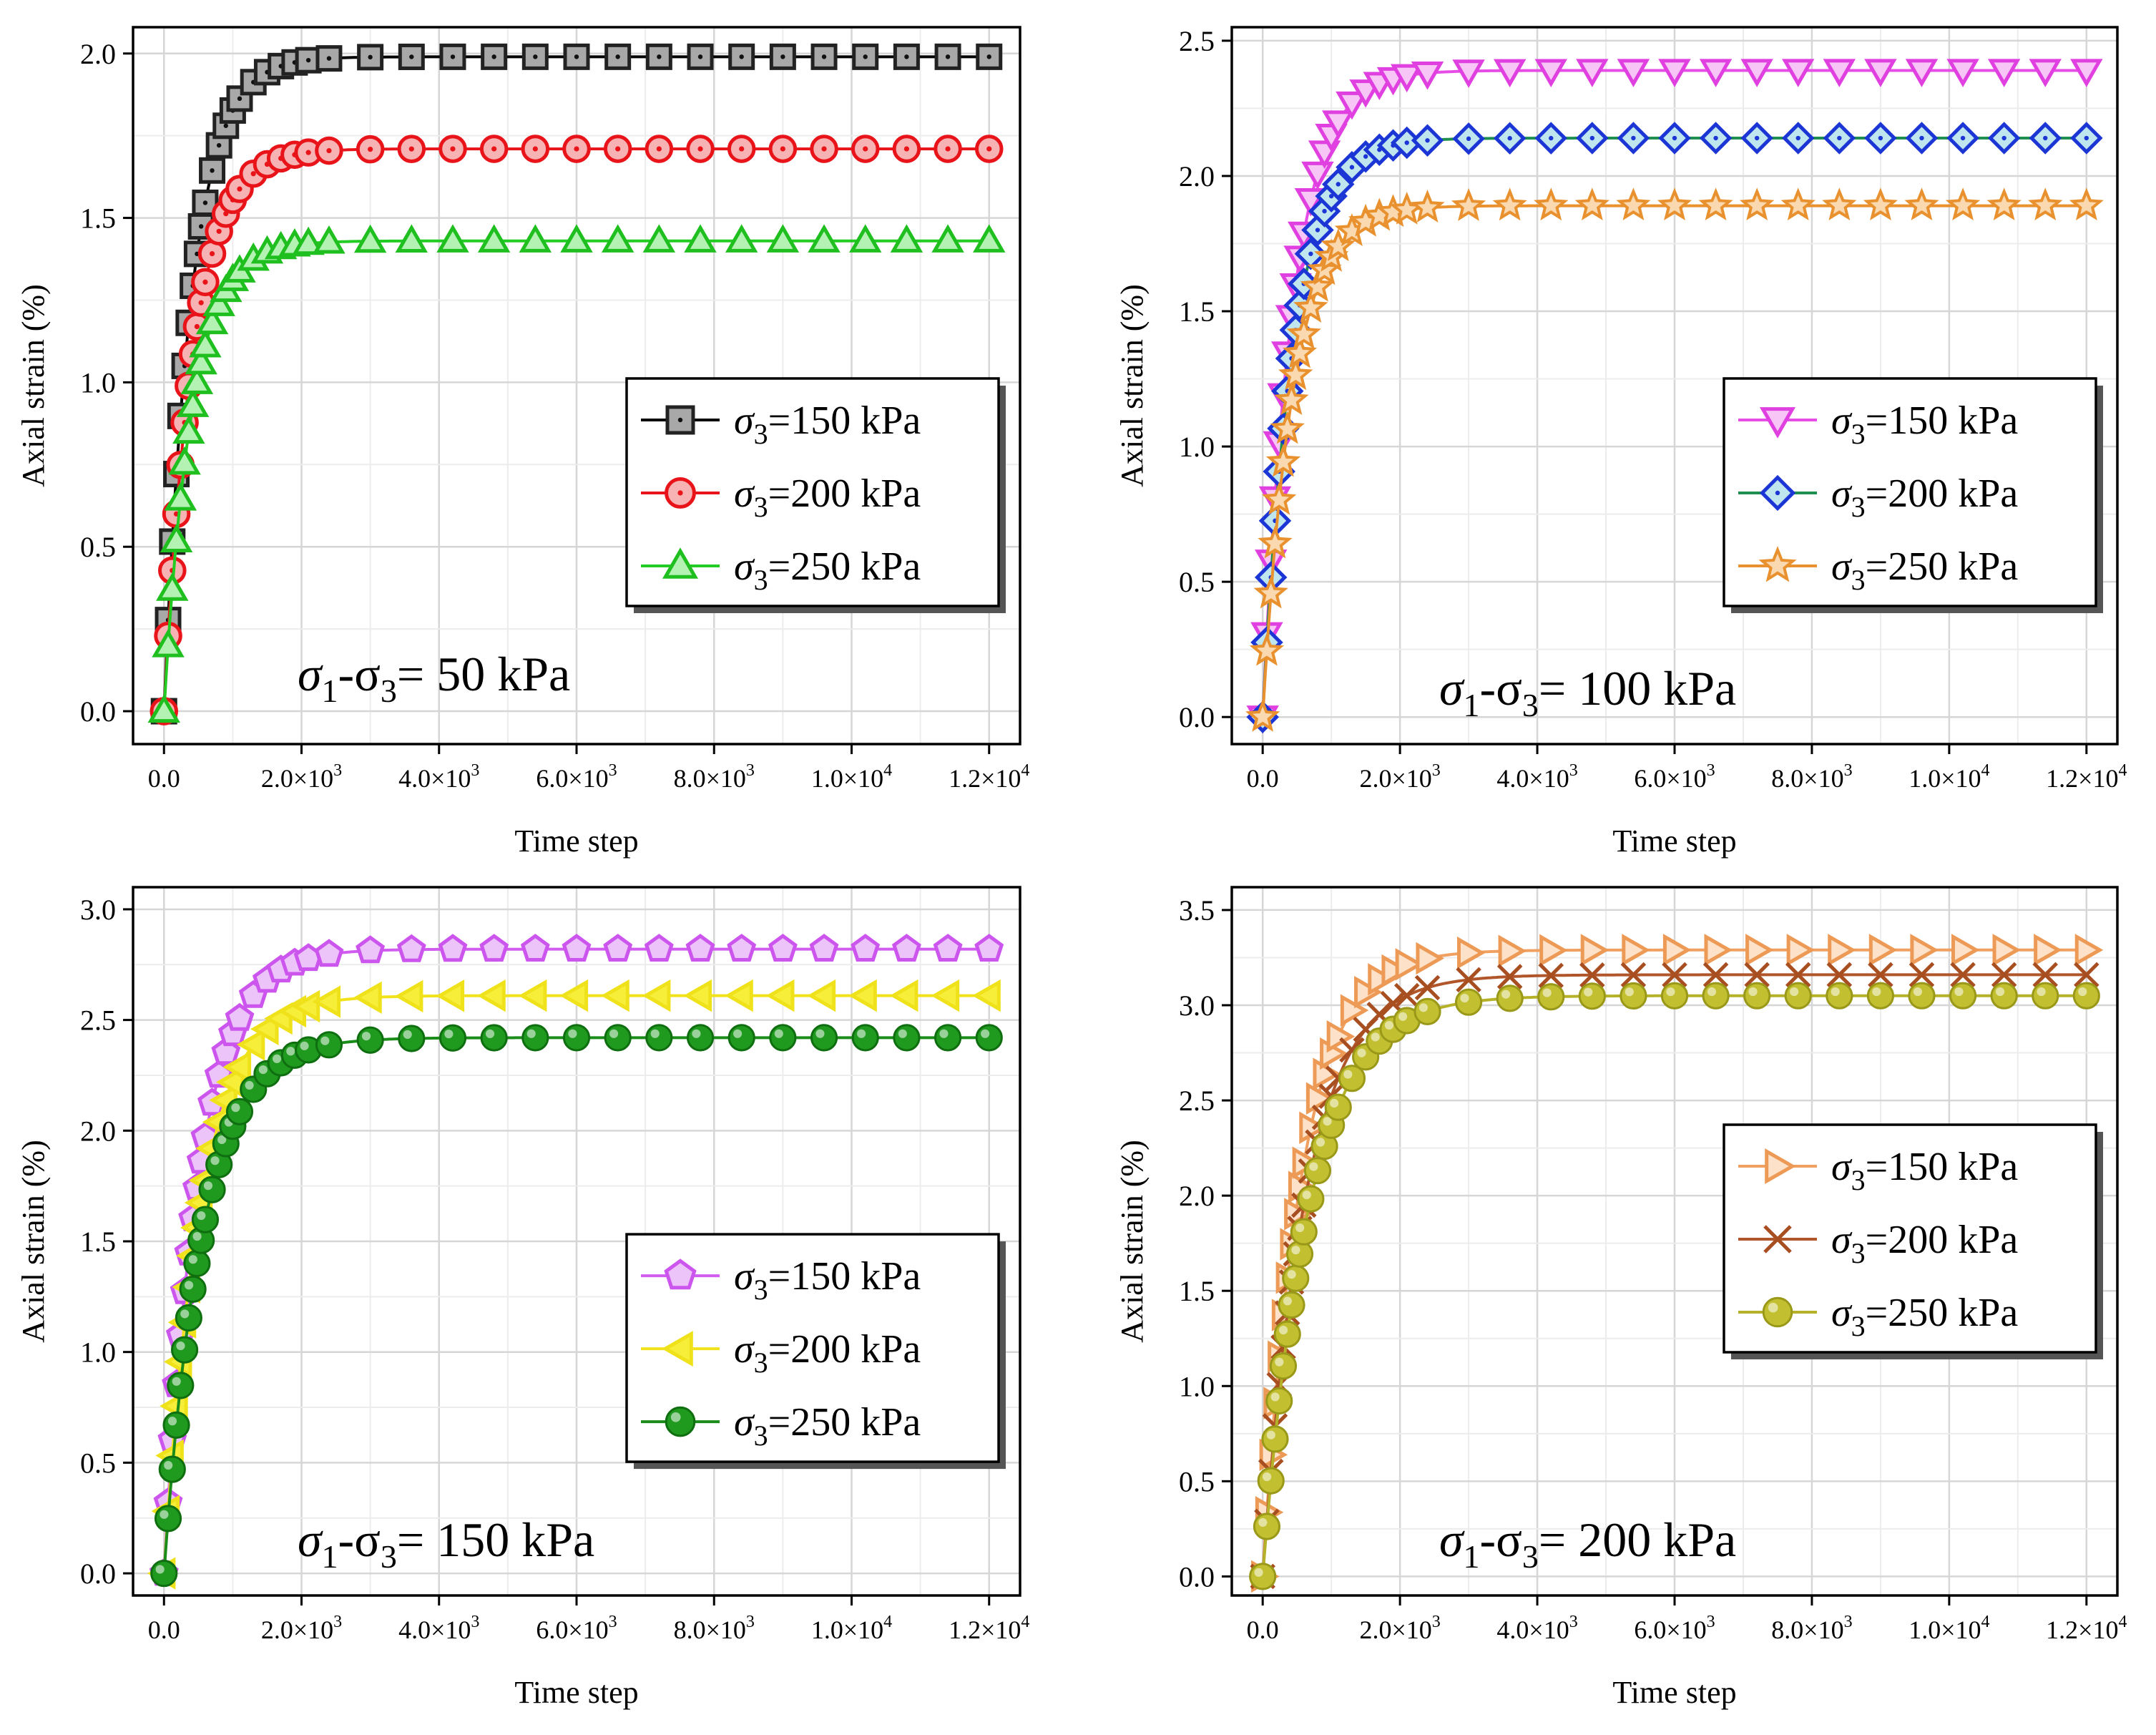 This screenshot has height=1735, width=2156. I want to click on legend-marker-center-dot, so click(1777, 493).